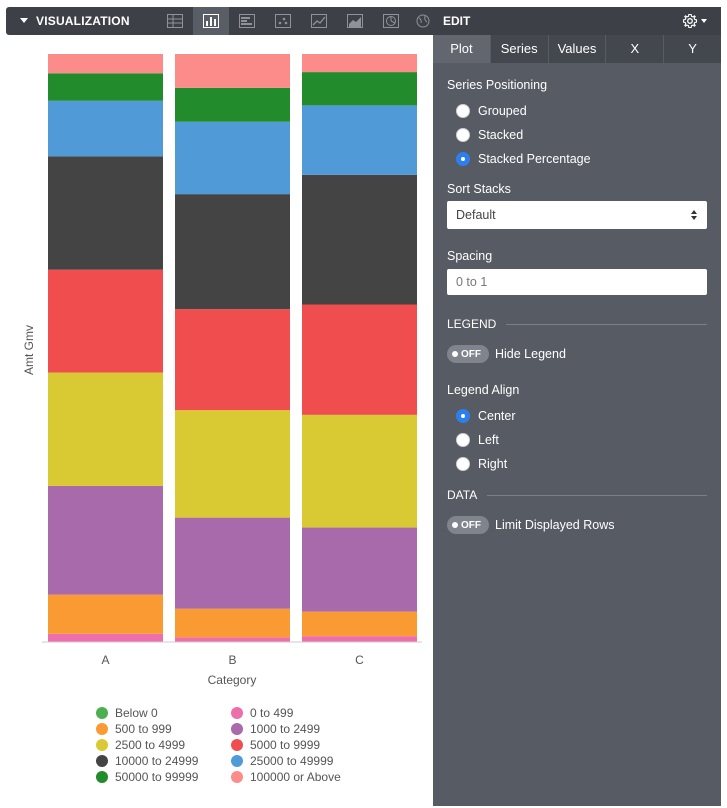 The width and height of the screenshot is (727, 808). I want to click on legend-align-label: Legend Align, so click(483, 390).